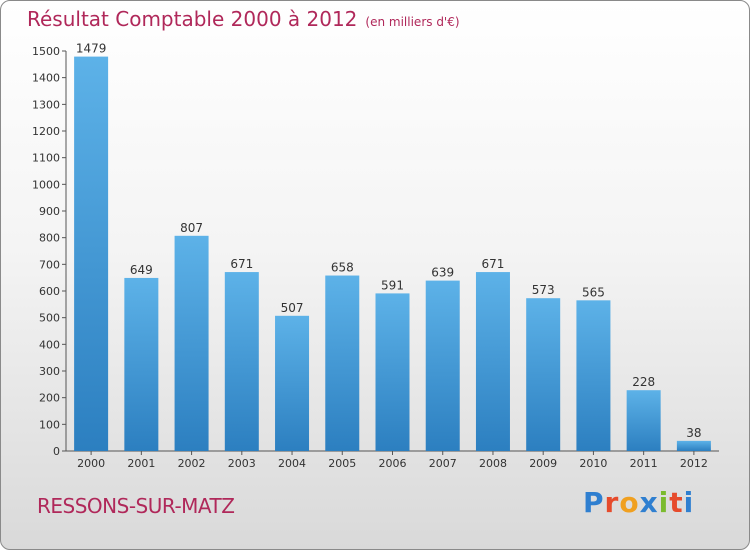  I want to click on commune-name: RESSONS-SUR-MATZ, so click(136, 506).